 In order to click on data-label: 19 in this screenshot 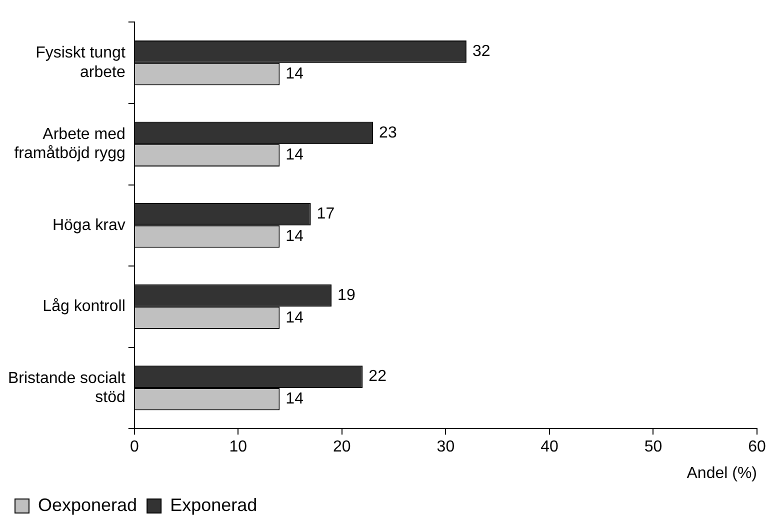, I will do `click(347, 295)`.